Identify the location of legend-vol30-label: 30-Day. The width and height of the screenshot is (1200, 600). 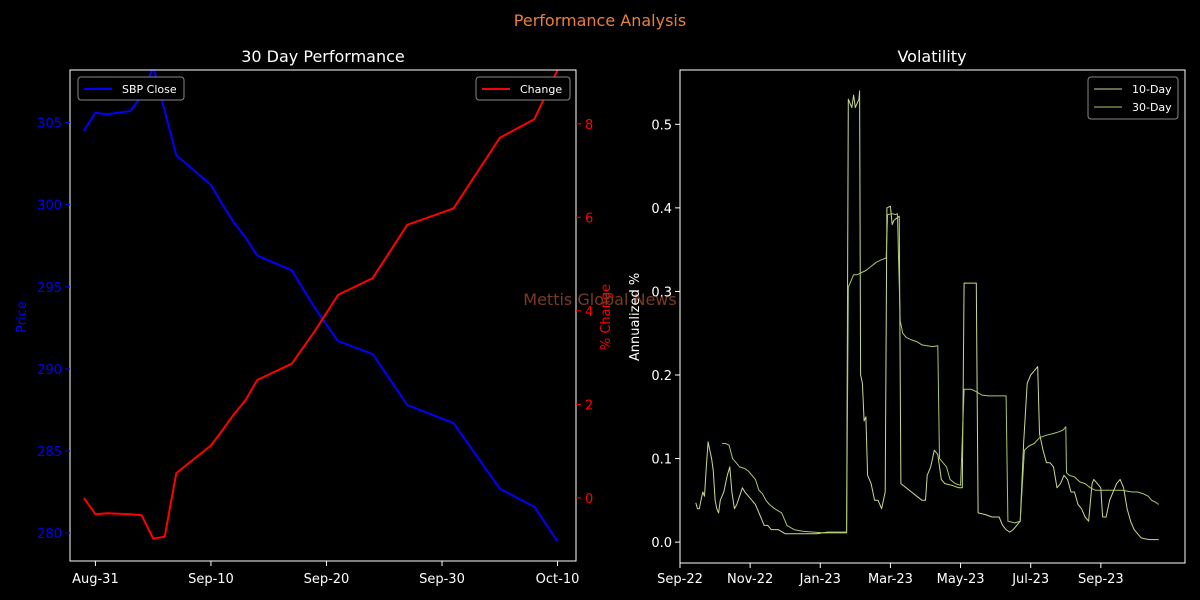
(1152, 107).